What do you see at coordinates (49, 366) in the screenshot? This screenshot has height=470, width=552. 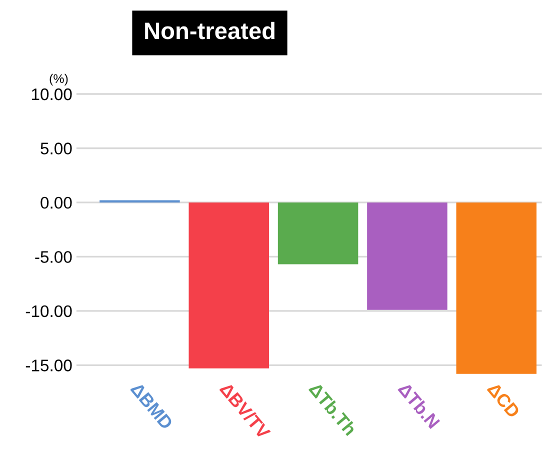 I see `y-tick-label: -15.00` at bounding box center [49, 366].